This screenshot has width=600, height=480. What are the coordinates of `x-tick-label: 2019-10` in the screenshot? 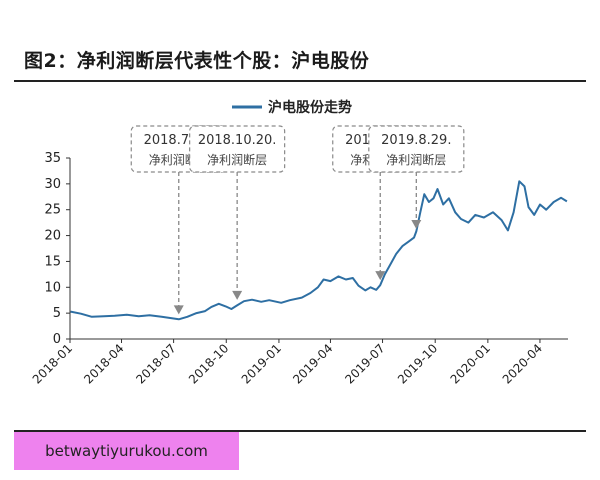 It's located at (417, 363).